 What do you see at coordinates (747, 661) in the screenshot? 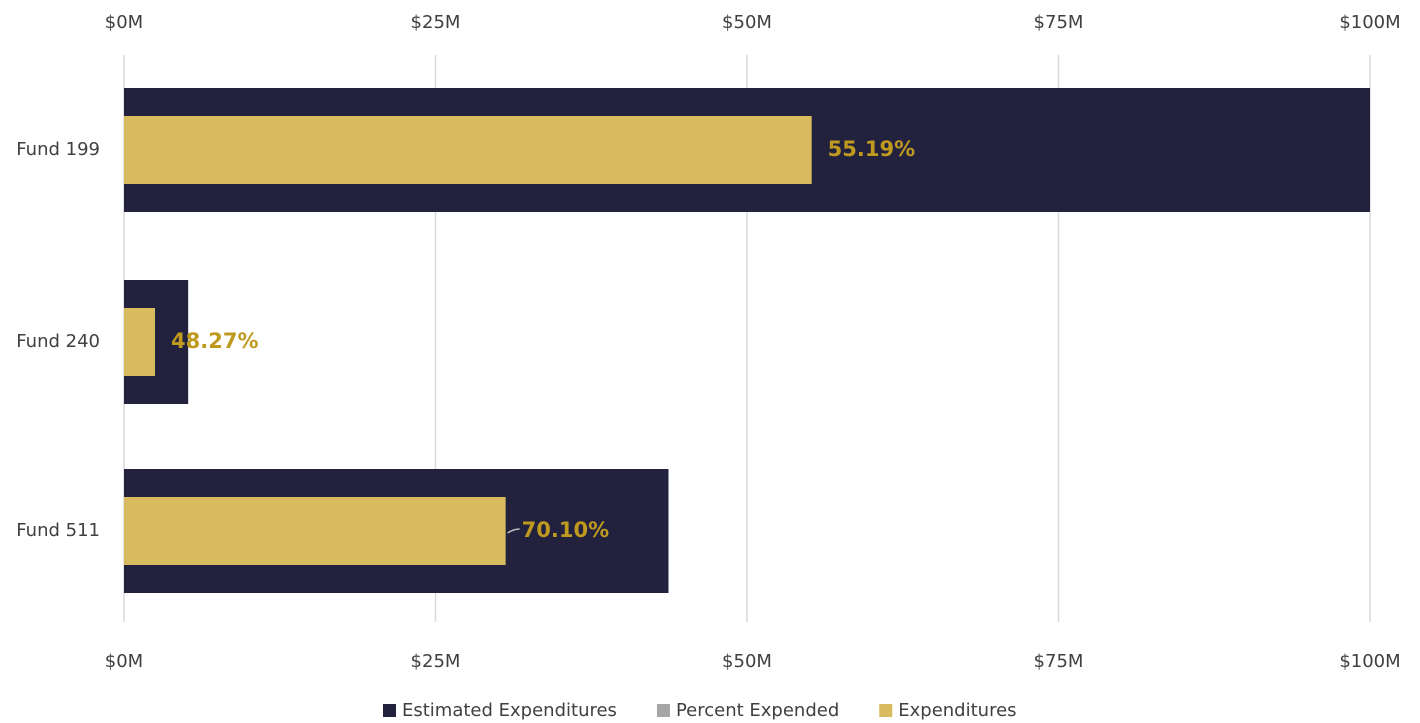
I see `x-tick-label-bottom: $50M` at bounding box center [747, 661].